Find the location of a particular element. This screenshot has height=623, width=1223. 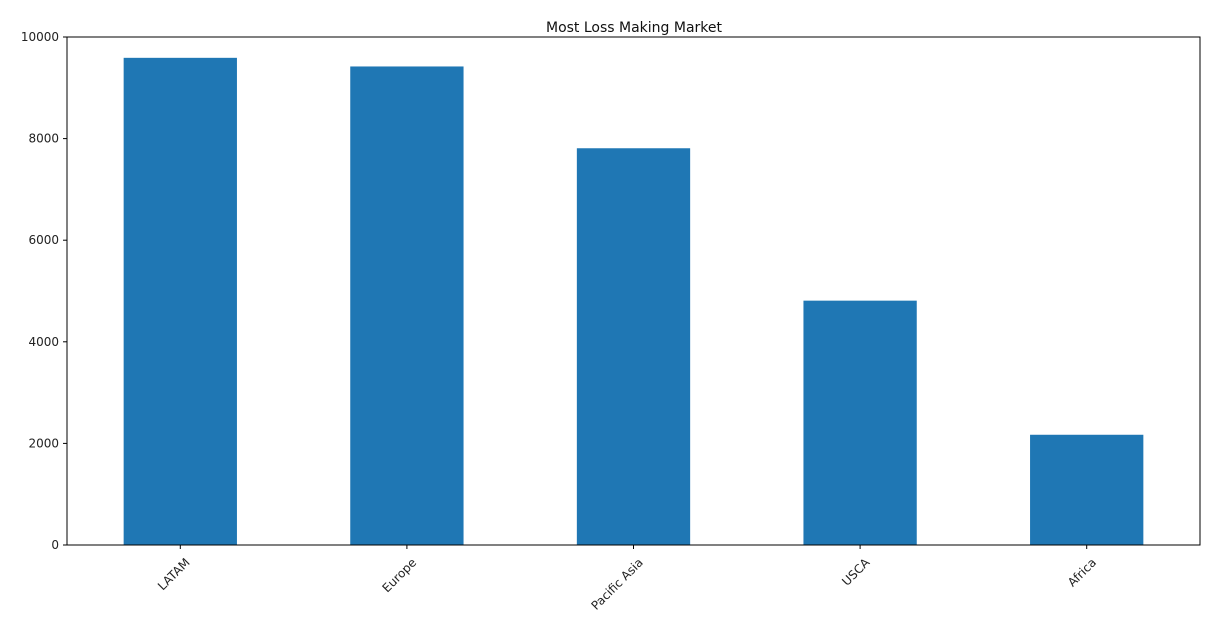

x-tick-label: Africa is located at coordinates (1082, 572).